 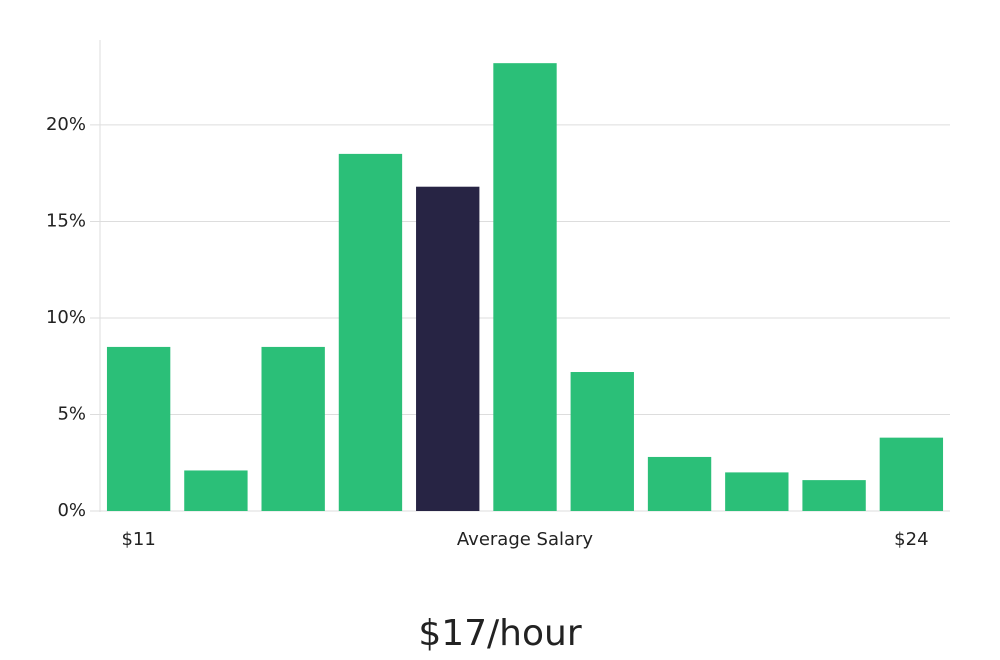 What do you see at coordinates (911, 539) in the screenshot?
I see `x-tick-label: $24` at bounding box center [911, 539].